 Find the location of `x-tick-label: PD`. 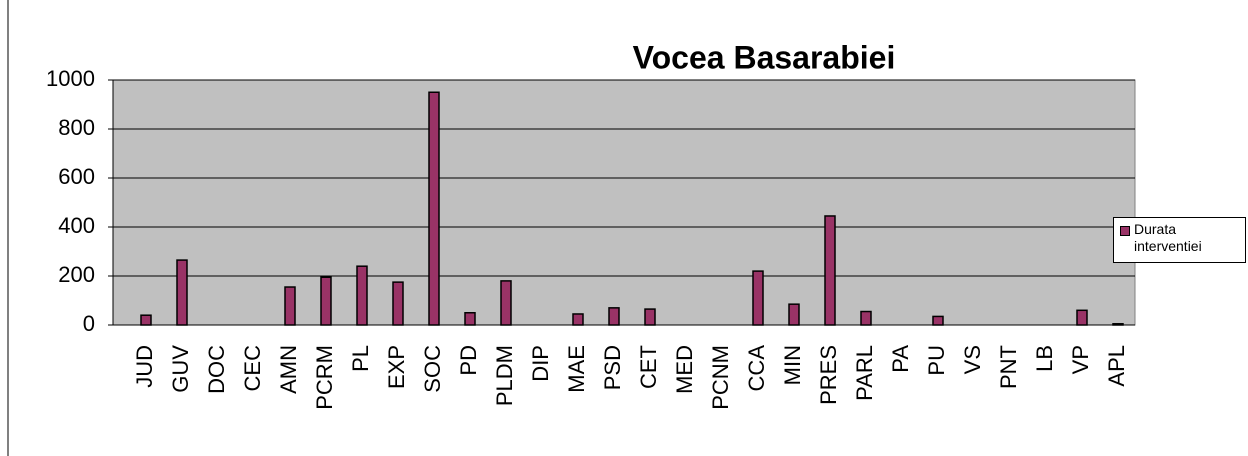

x-tick-label: PD is located at coordinates (468, 360).